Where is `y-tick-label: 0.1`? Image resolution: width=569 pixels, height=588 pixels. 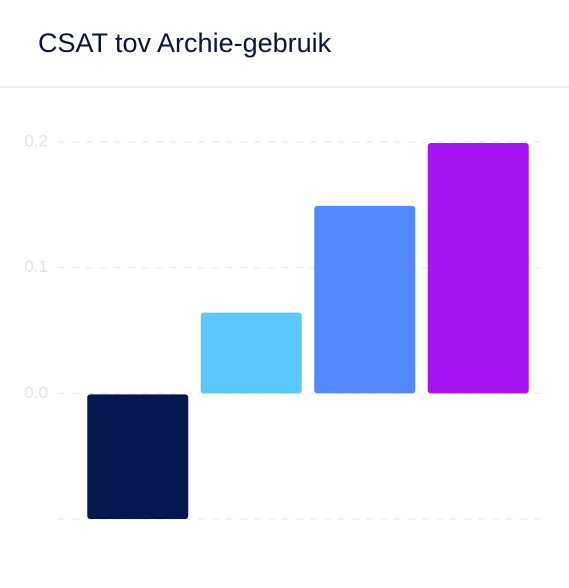 y-tick-label: 0.1 is located at coordinates (36, 266).